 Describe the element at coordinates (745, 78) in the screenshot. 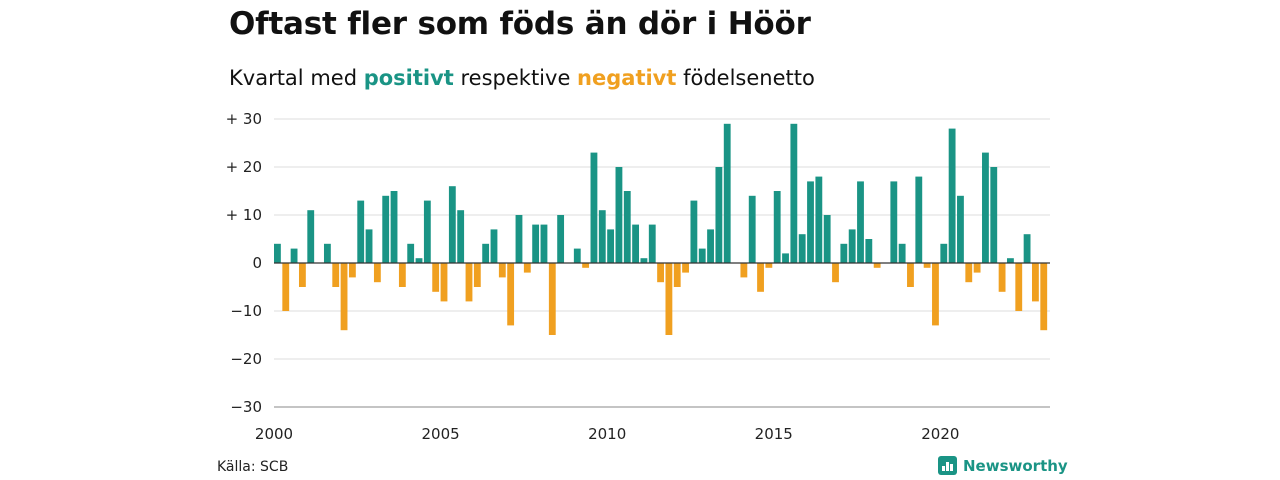

I see `subtitle-suffix: födelsenetto` at that location.